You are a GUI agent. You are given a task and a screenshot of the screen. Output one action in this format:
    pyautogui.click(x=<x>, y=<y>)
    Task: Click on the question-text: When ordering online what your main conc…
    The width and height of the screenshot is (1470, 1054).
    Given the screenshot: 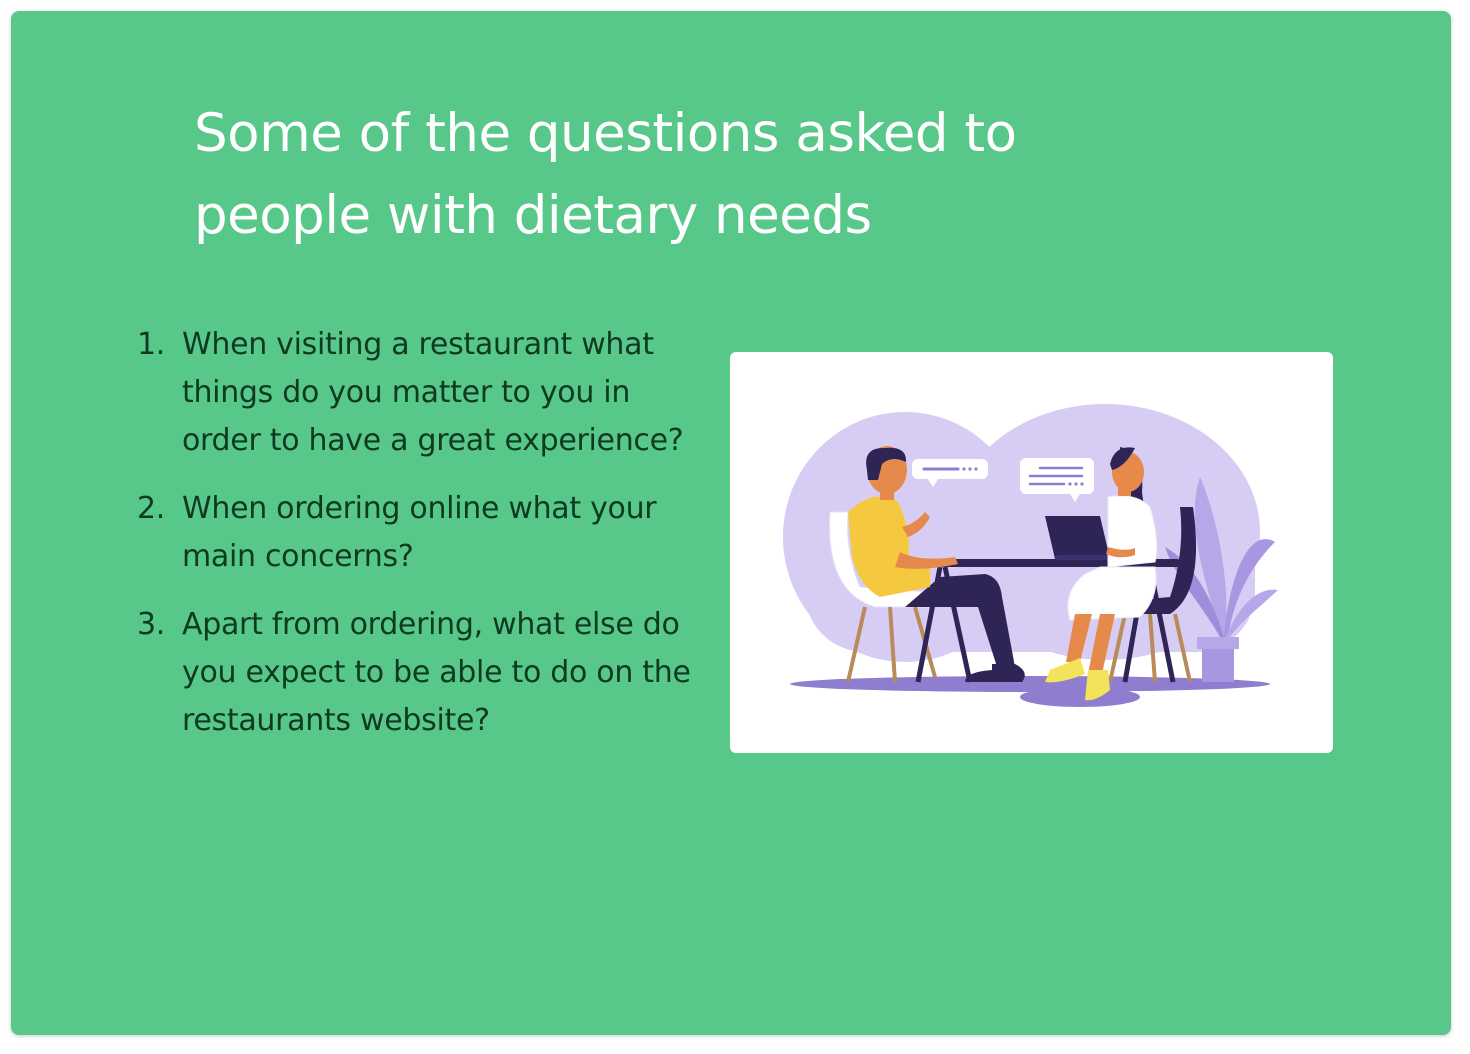 What is the action you would take?
    pyautogui.click(x=419, y=532)
    